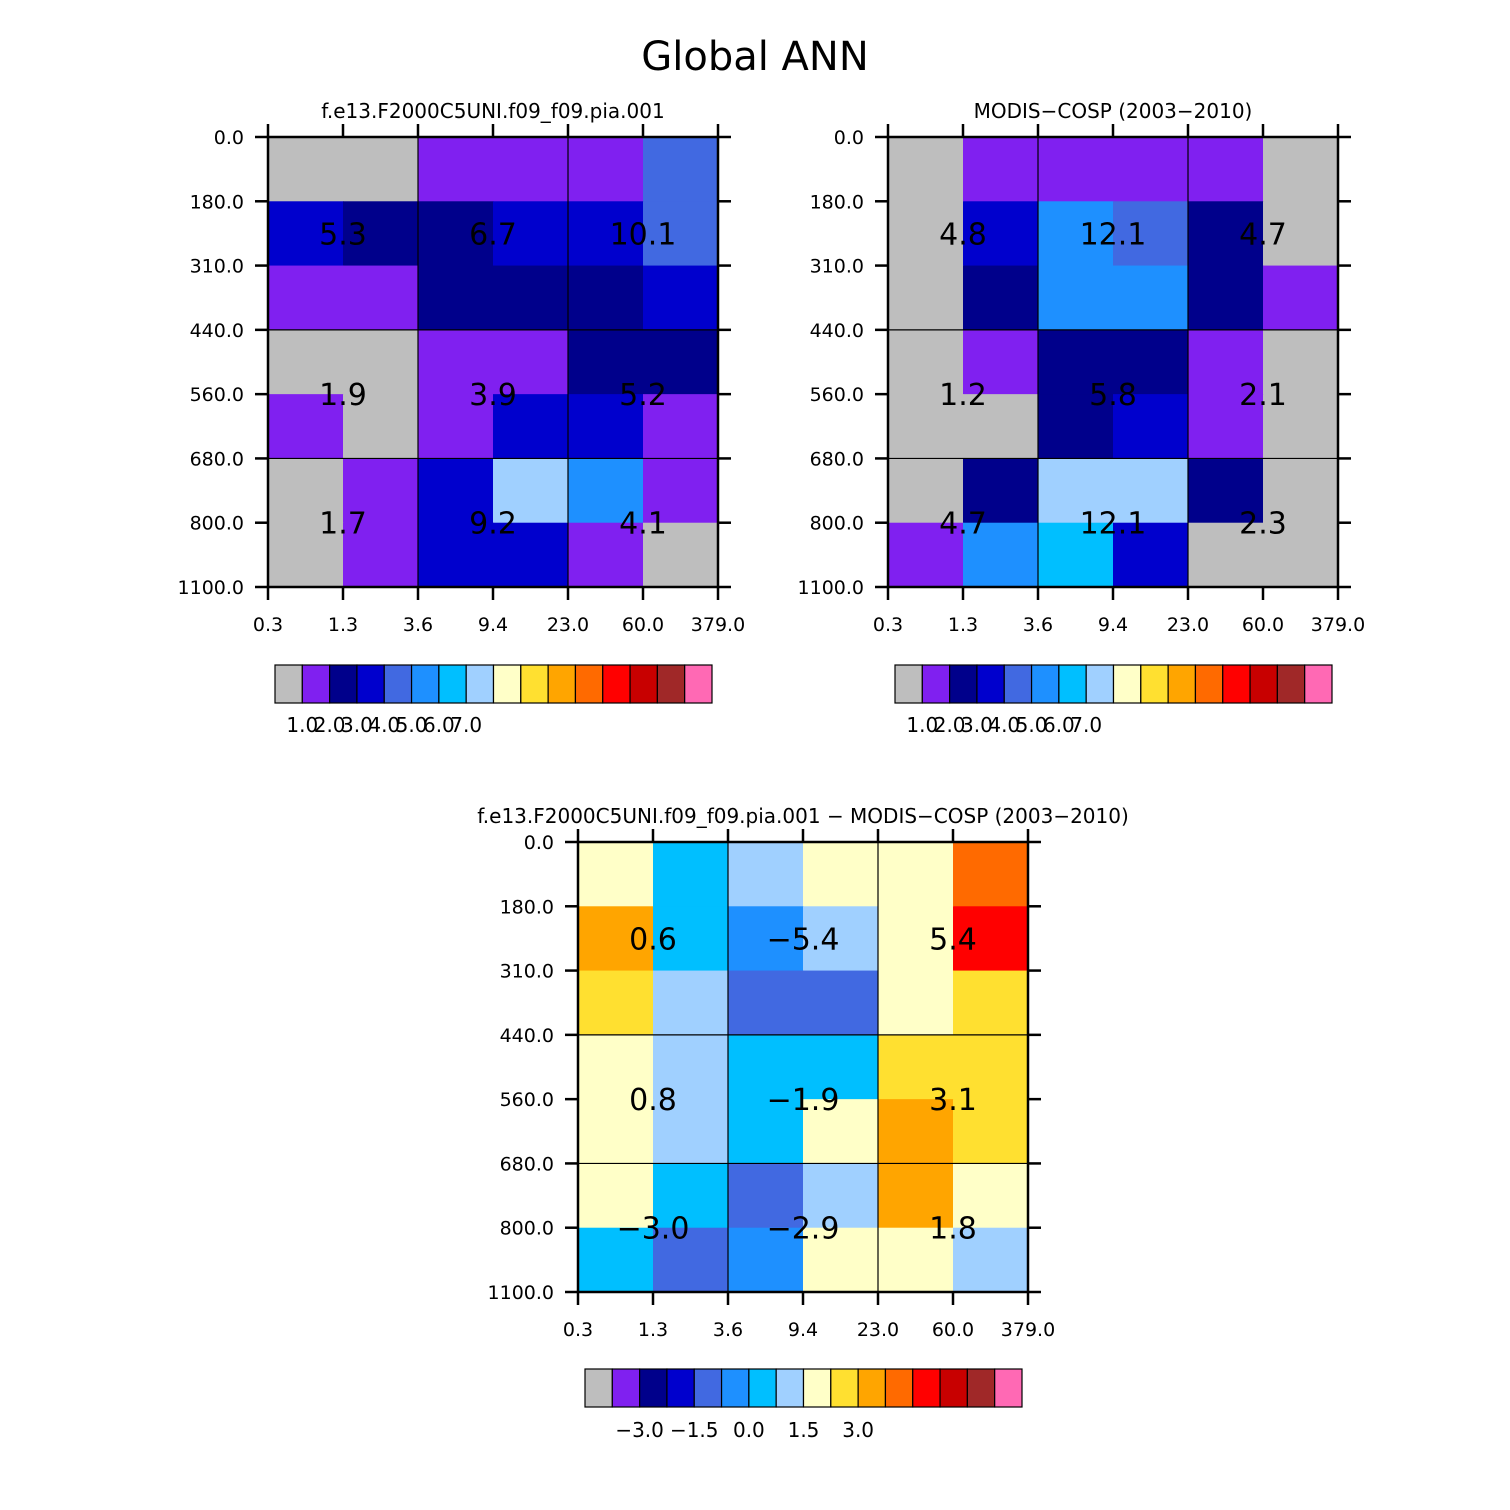  What do you see at coordinates (418, 625) in the screenshot?
I see `x-tick-label: 3.6` at bounding box center [418, 625].